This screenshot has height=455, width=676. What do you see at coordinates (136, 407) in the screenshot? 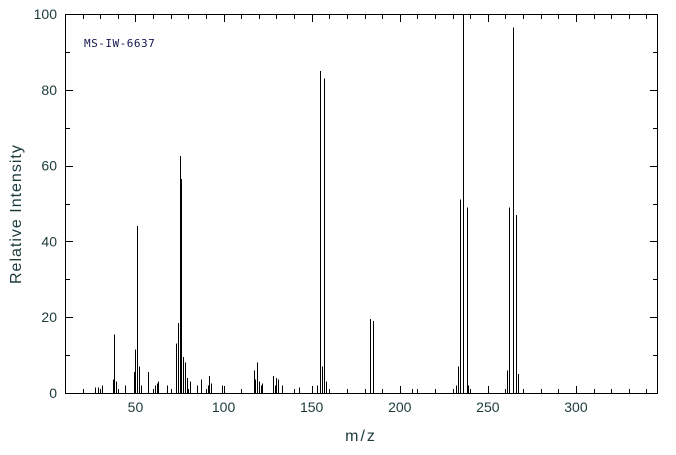
I see `x-tick-label: 50` at bounding box center [136, 407].